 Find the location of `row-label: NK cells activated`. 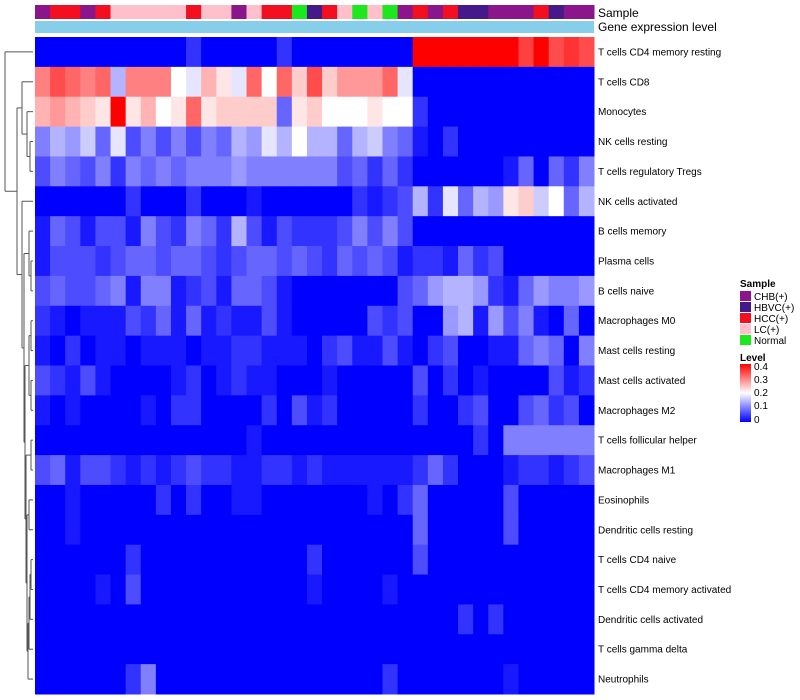

row-label: NK cells activated is located at coordinates (637, 202).